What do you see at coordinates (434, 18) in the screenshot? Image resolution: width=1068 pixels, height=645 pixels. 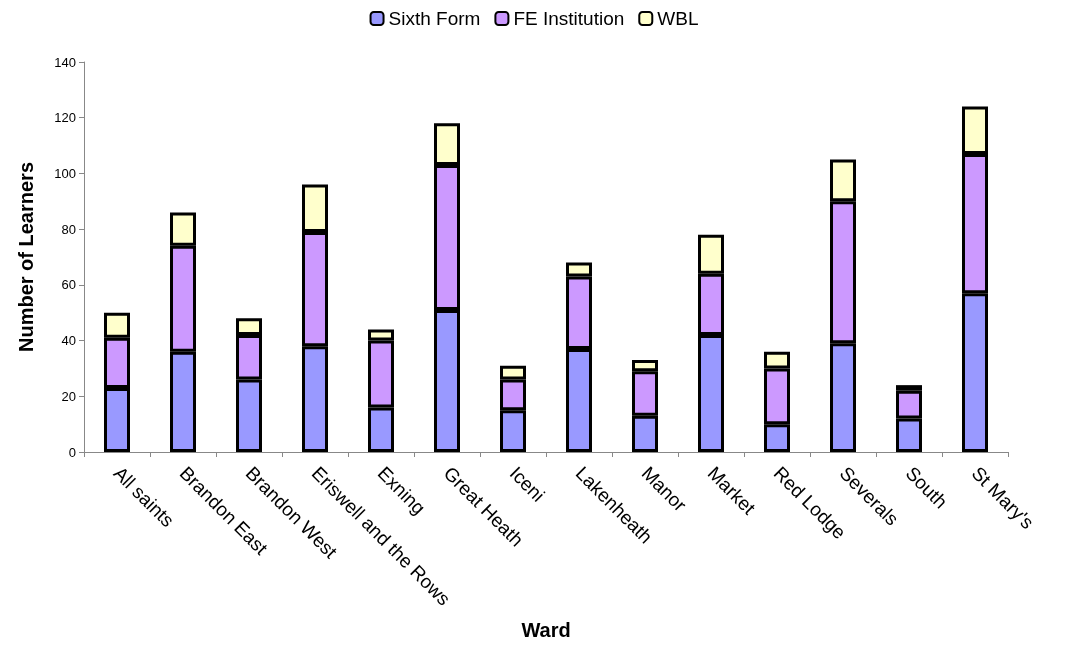 I see `legend-label: Sixth Form` at bounding box center [434, 18].